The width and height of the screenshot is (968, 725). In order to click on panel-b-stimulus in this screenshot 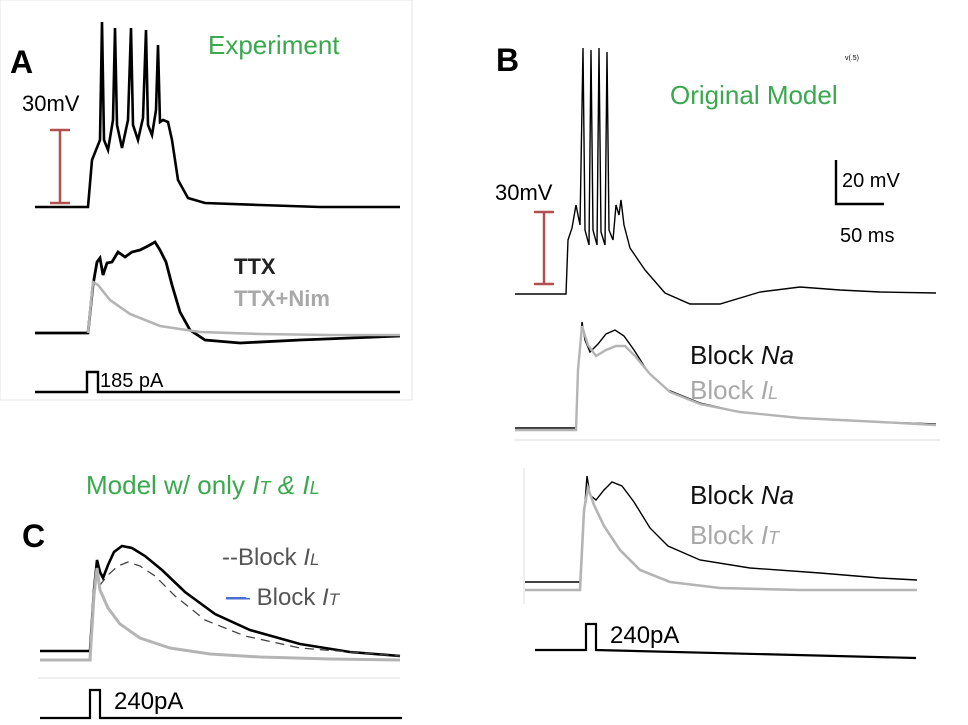, I will do `click(726, 641)`.